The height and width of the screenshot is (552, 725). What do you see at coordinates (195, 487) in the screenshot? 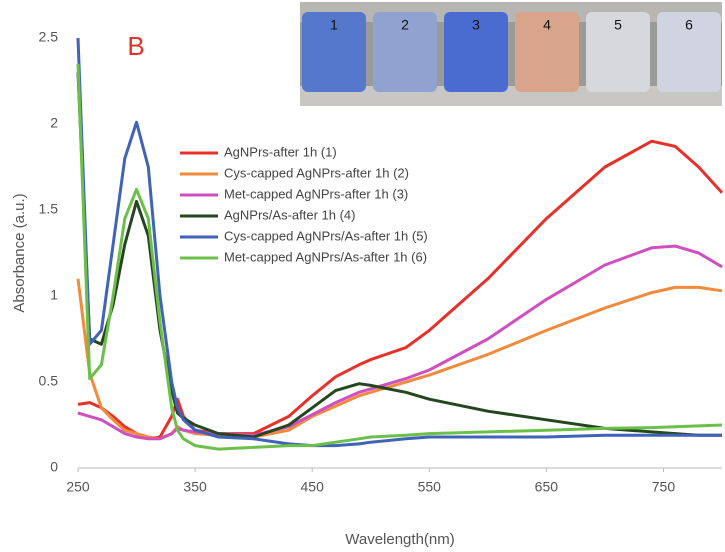
I see `x-tick-label: 350` at bounding box center [195, 487].